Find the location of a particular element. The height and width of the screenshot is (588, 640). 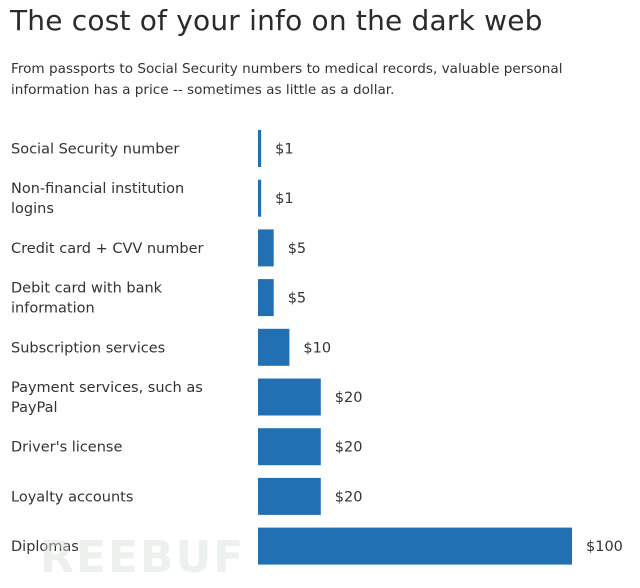

value-label-5: $20 is located at coordinates (349, 398).